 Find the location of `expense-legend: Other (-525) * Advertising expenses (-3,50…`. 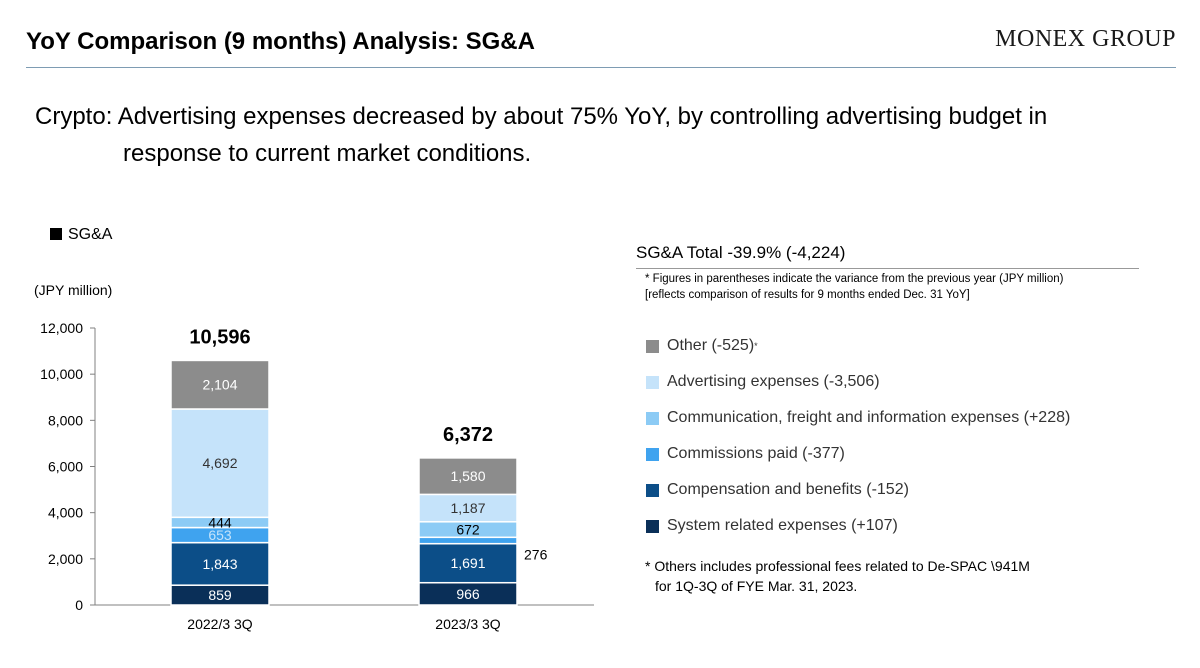

expense-legend: Other (-525) * Advertising expenses (-3,50… is located at coordinates (858, 436).